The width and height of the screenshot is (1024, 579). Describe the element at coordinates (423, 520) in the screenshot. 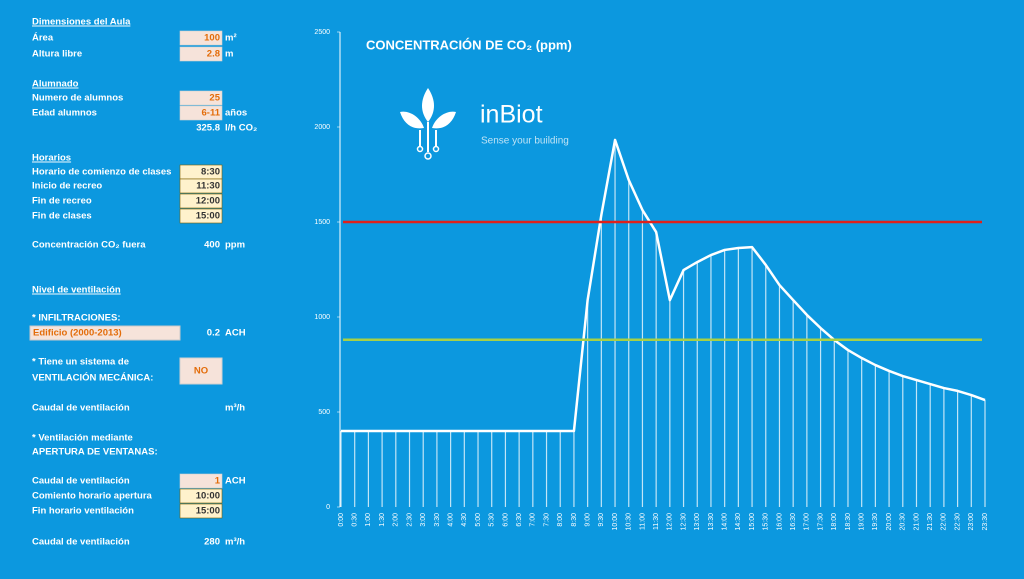

I see `x-tick-label: 3:00` at that location.